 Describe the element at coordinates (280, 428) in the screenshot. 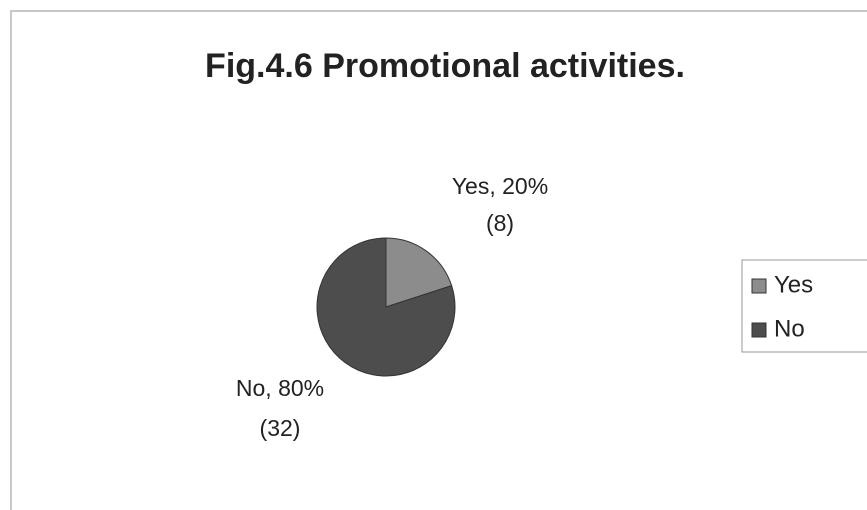

I see `count-label: (32)` at that location.